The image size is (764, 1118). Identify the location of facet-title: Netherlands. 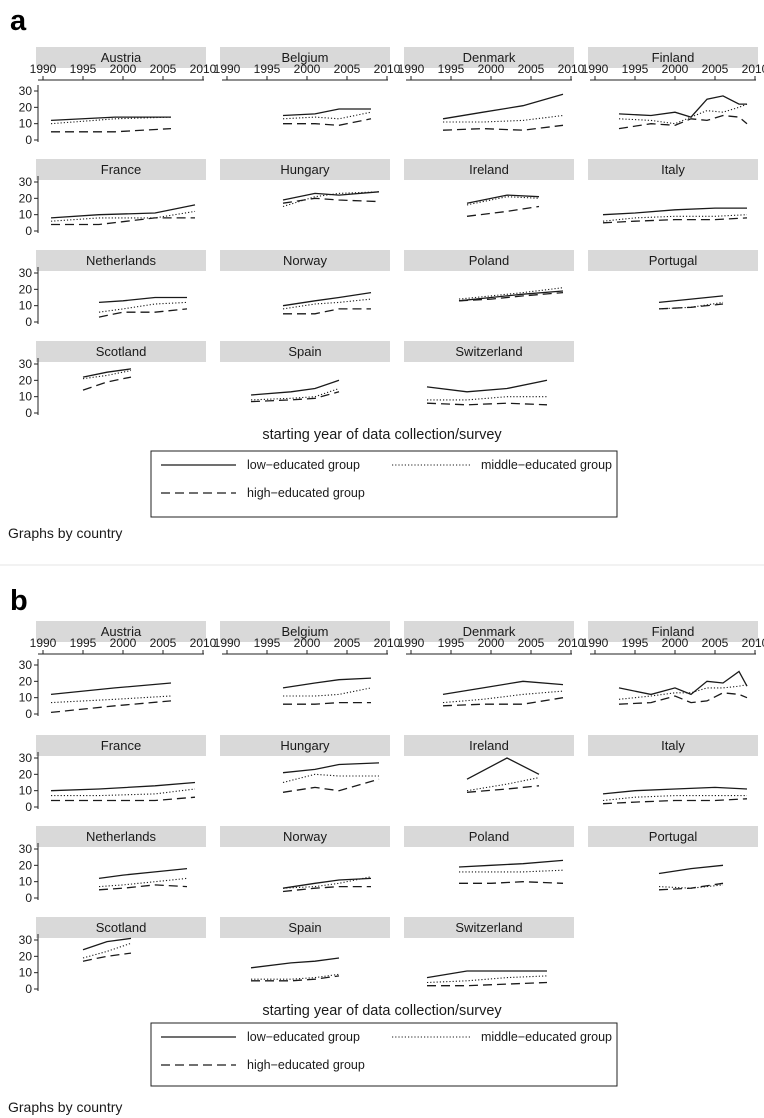
(121, 836).